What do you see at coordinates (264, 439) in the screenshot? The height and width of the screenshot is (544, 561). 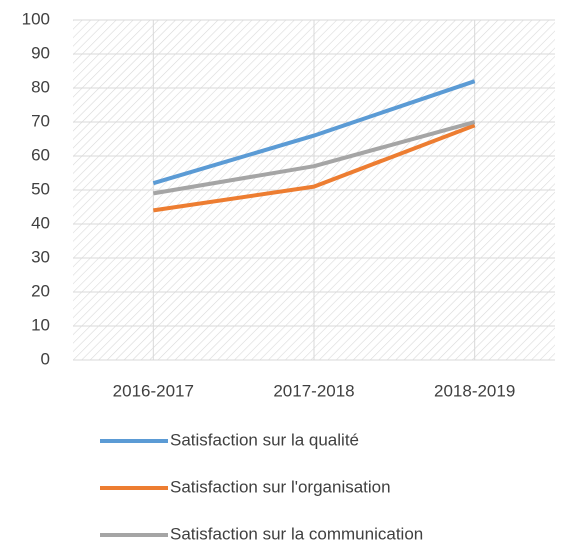 I see `legend-label: Satisfaction sur la qualité` at bounding box center [264, 439].